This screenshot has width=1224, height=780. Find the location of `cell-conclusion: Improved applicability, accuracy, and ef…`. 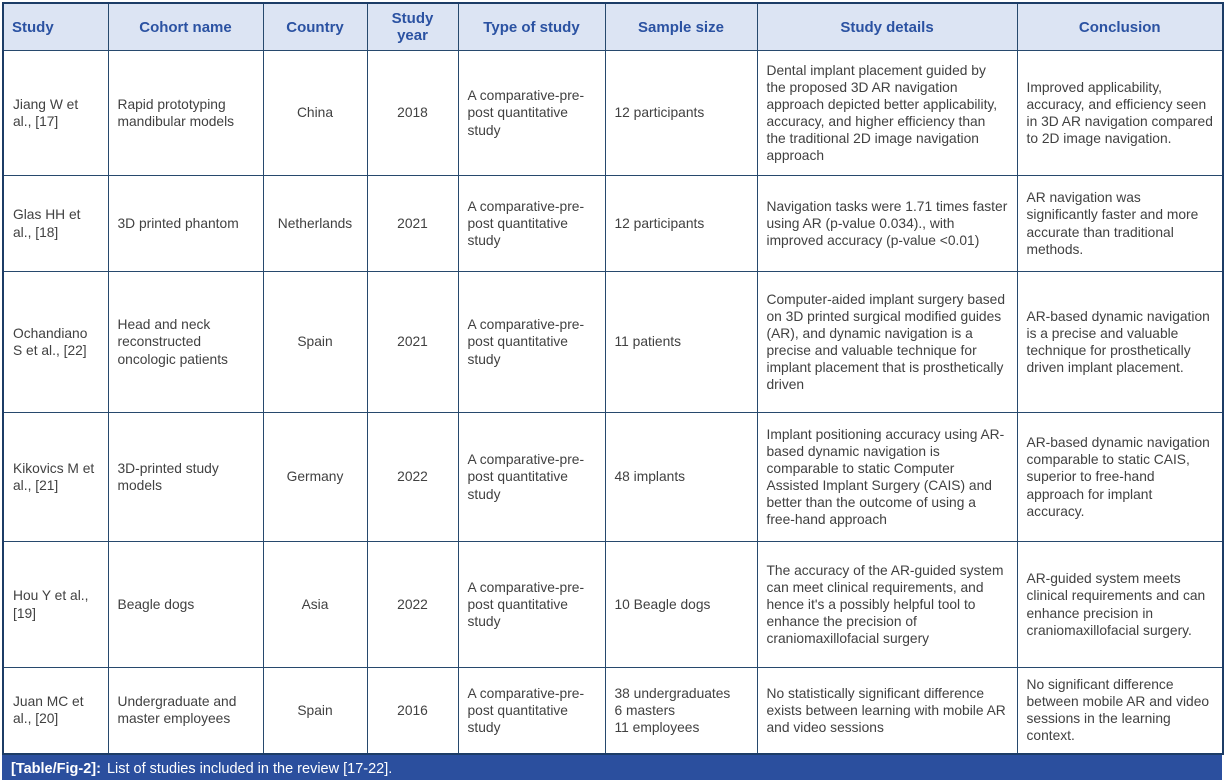

cell-conclusion: Improved applicability, accuracy, and ef… is located at coordinates (1120, 113).